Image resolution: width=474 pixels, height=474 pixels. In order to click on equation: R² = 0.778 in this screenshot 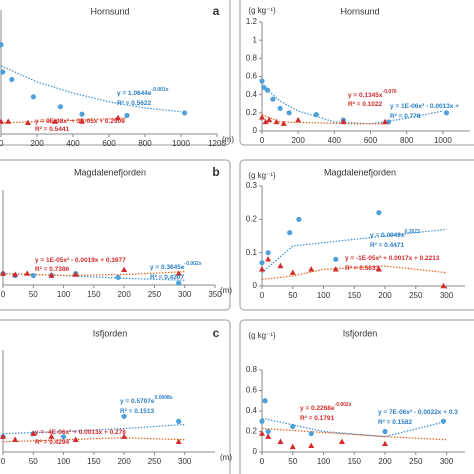, I will do `click(405, 116)`.